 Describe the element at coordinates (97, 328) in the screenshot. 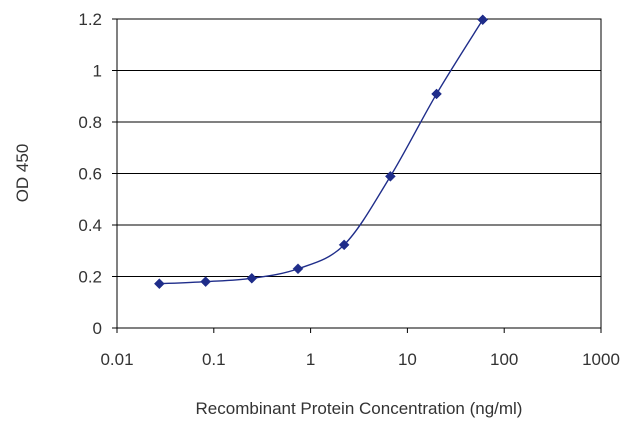

I see `y-tick-label: 0` at that location.